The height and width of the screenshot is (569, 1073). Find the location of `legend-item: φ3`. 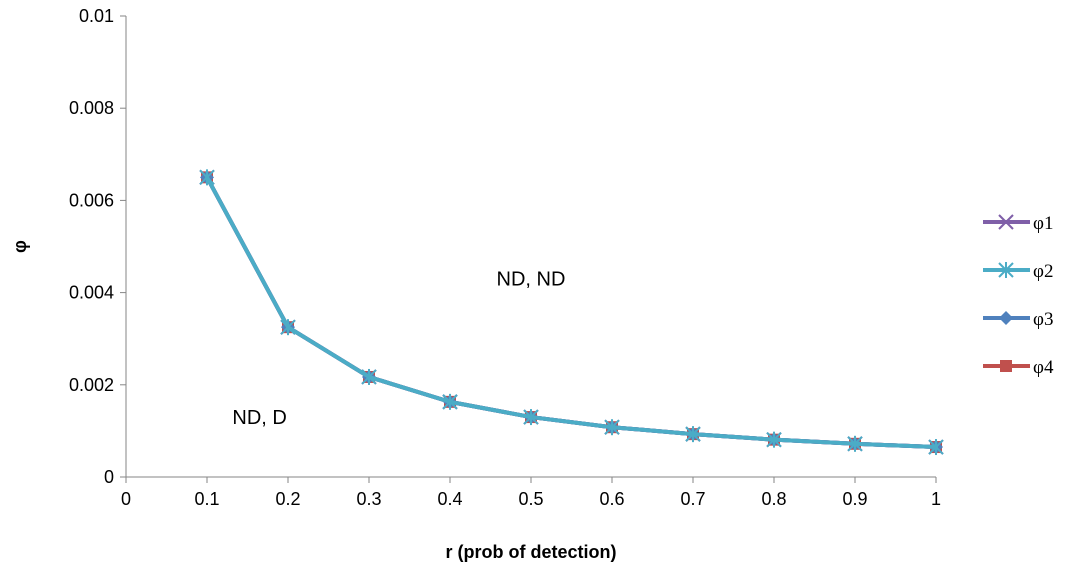

legend-item: φ3 is located at coordinates (1018, 319).